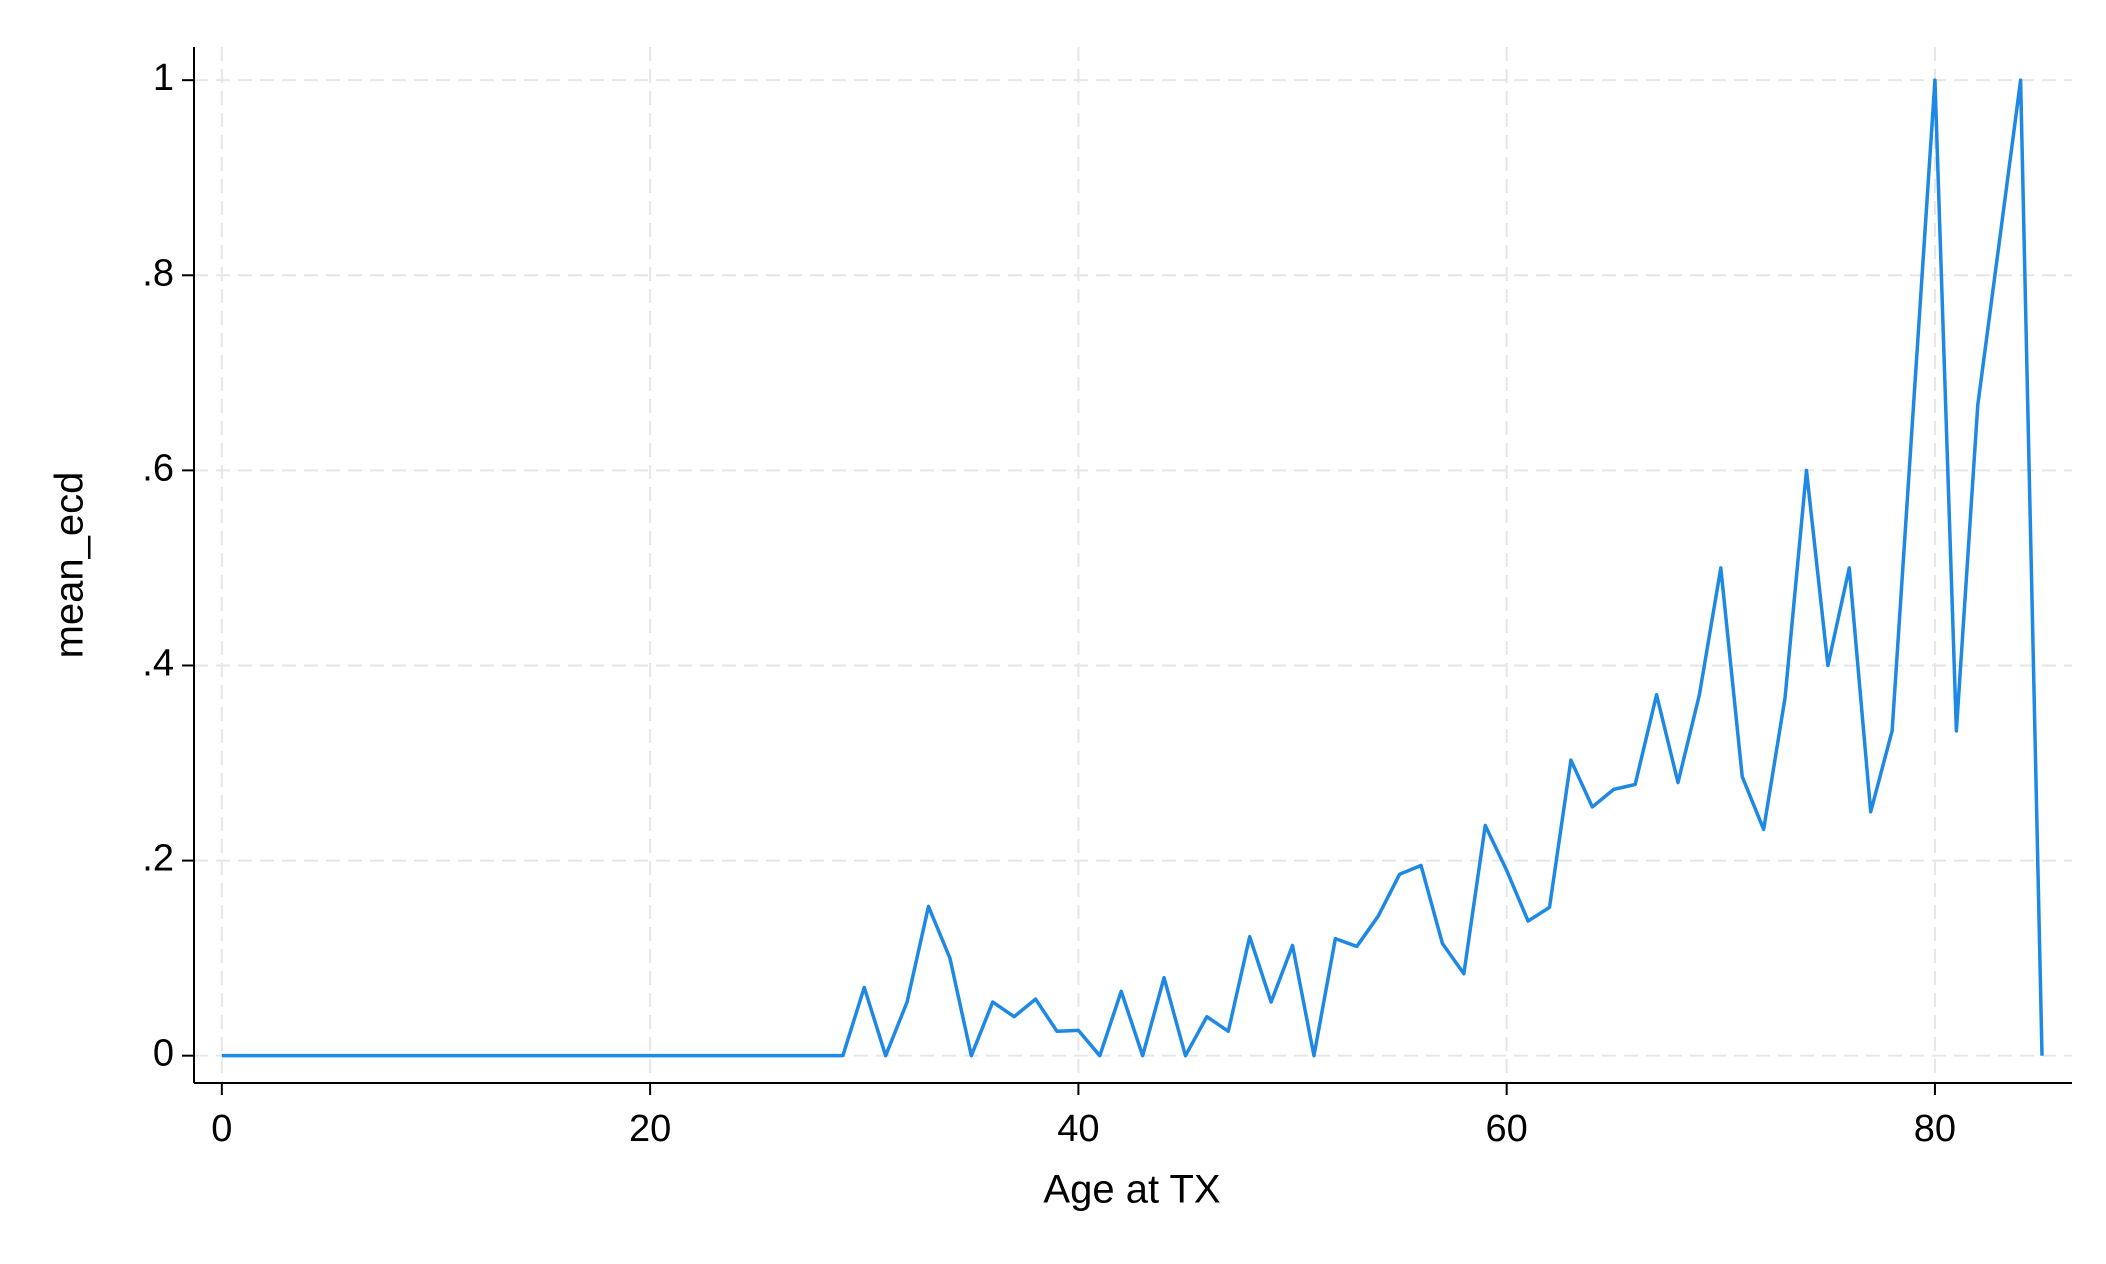  Describe the element at coordinates (221, 1129) in the screenshot. I see `x-tick-label: 0` at that location.